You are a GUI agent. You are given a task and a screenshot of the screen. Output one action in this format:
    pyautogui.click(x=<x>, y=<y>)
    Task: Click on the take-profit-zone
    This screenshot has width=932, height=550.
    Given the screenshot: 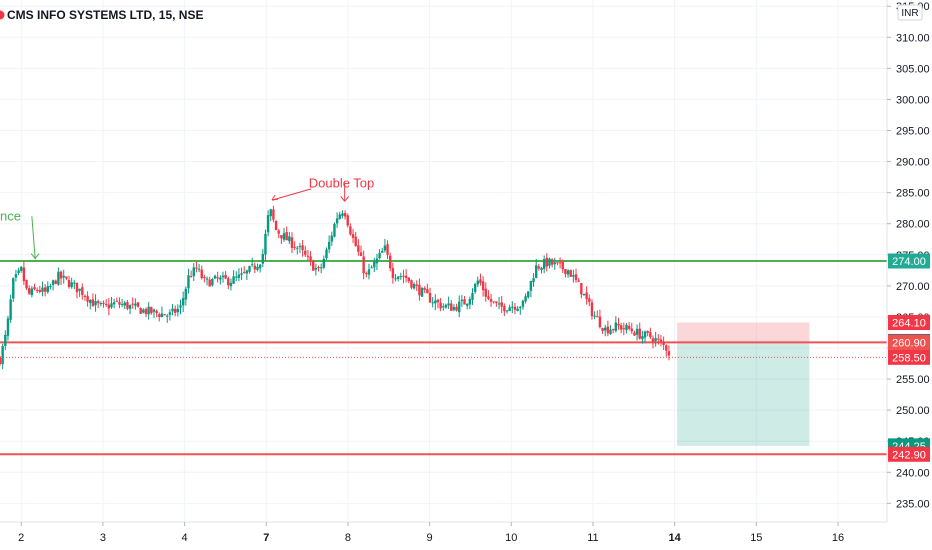 What is the action you would take?
    pyautogui.click(x=743, y=394)
    